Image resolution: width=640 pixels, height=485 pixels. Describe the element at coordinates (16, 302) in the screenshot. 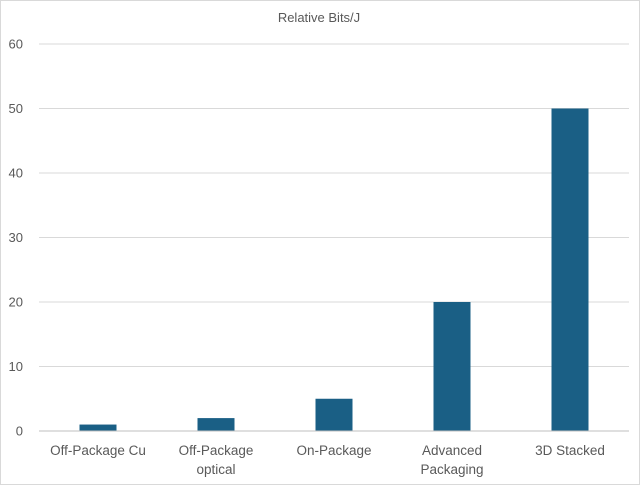

I see `y-tick-label: 20` at that location.